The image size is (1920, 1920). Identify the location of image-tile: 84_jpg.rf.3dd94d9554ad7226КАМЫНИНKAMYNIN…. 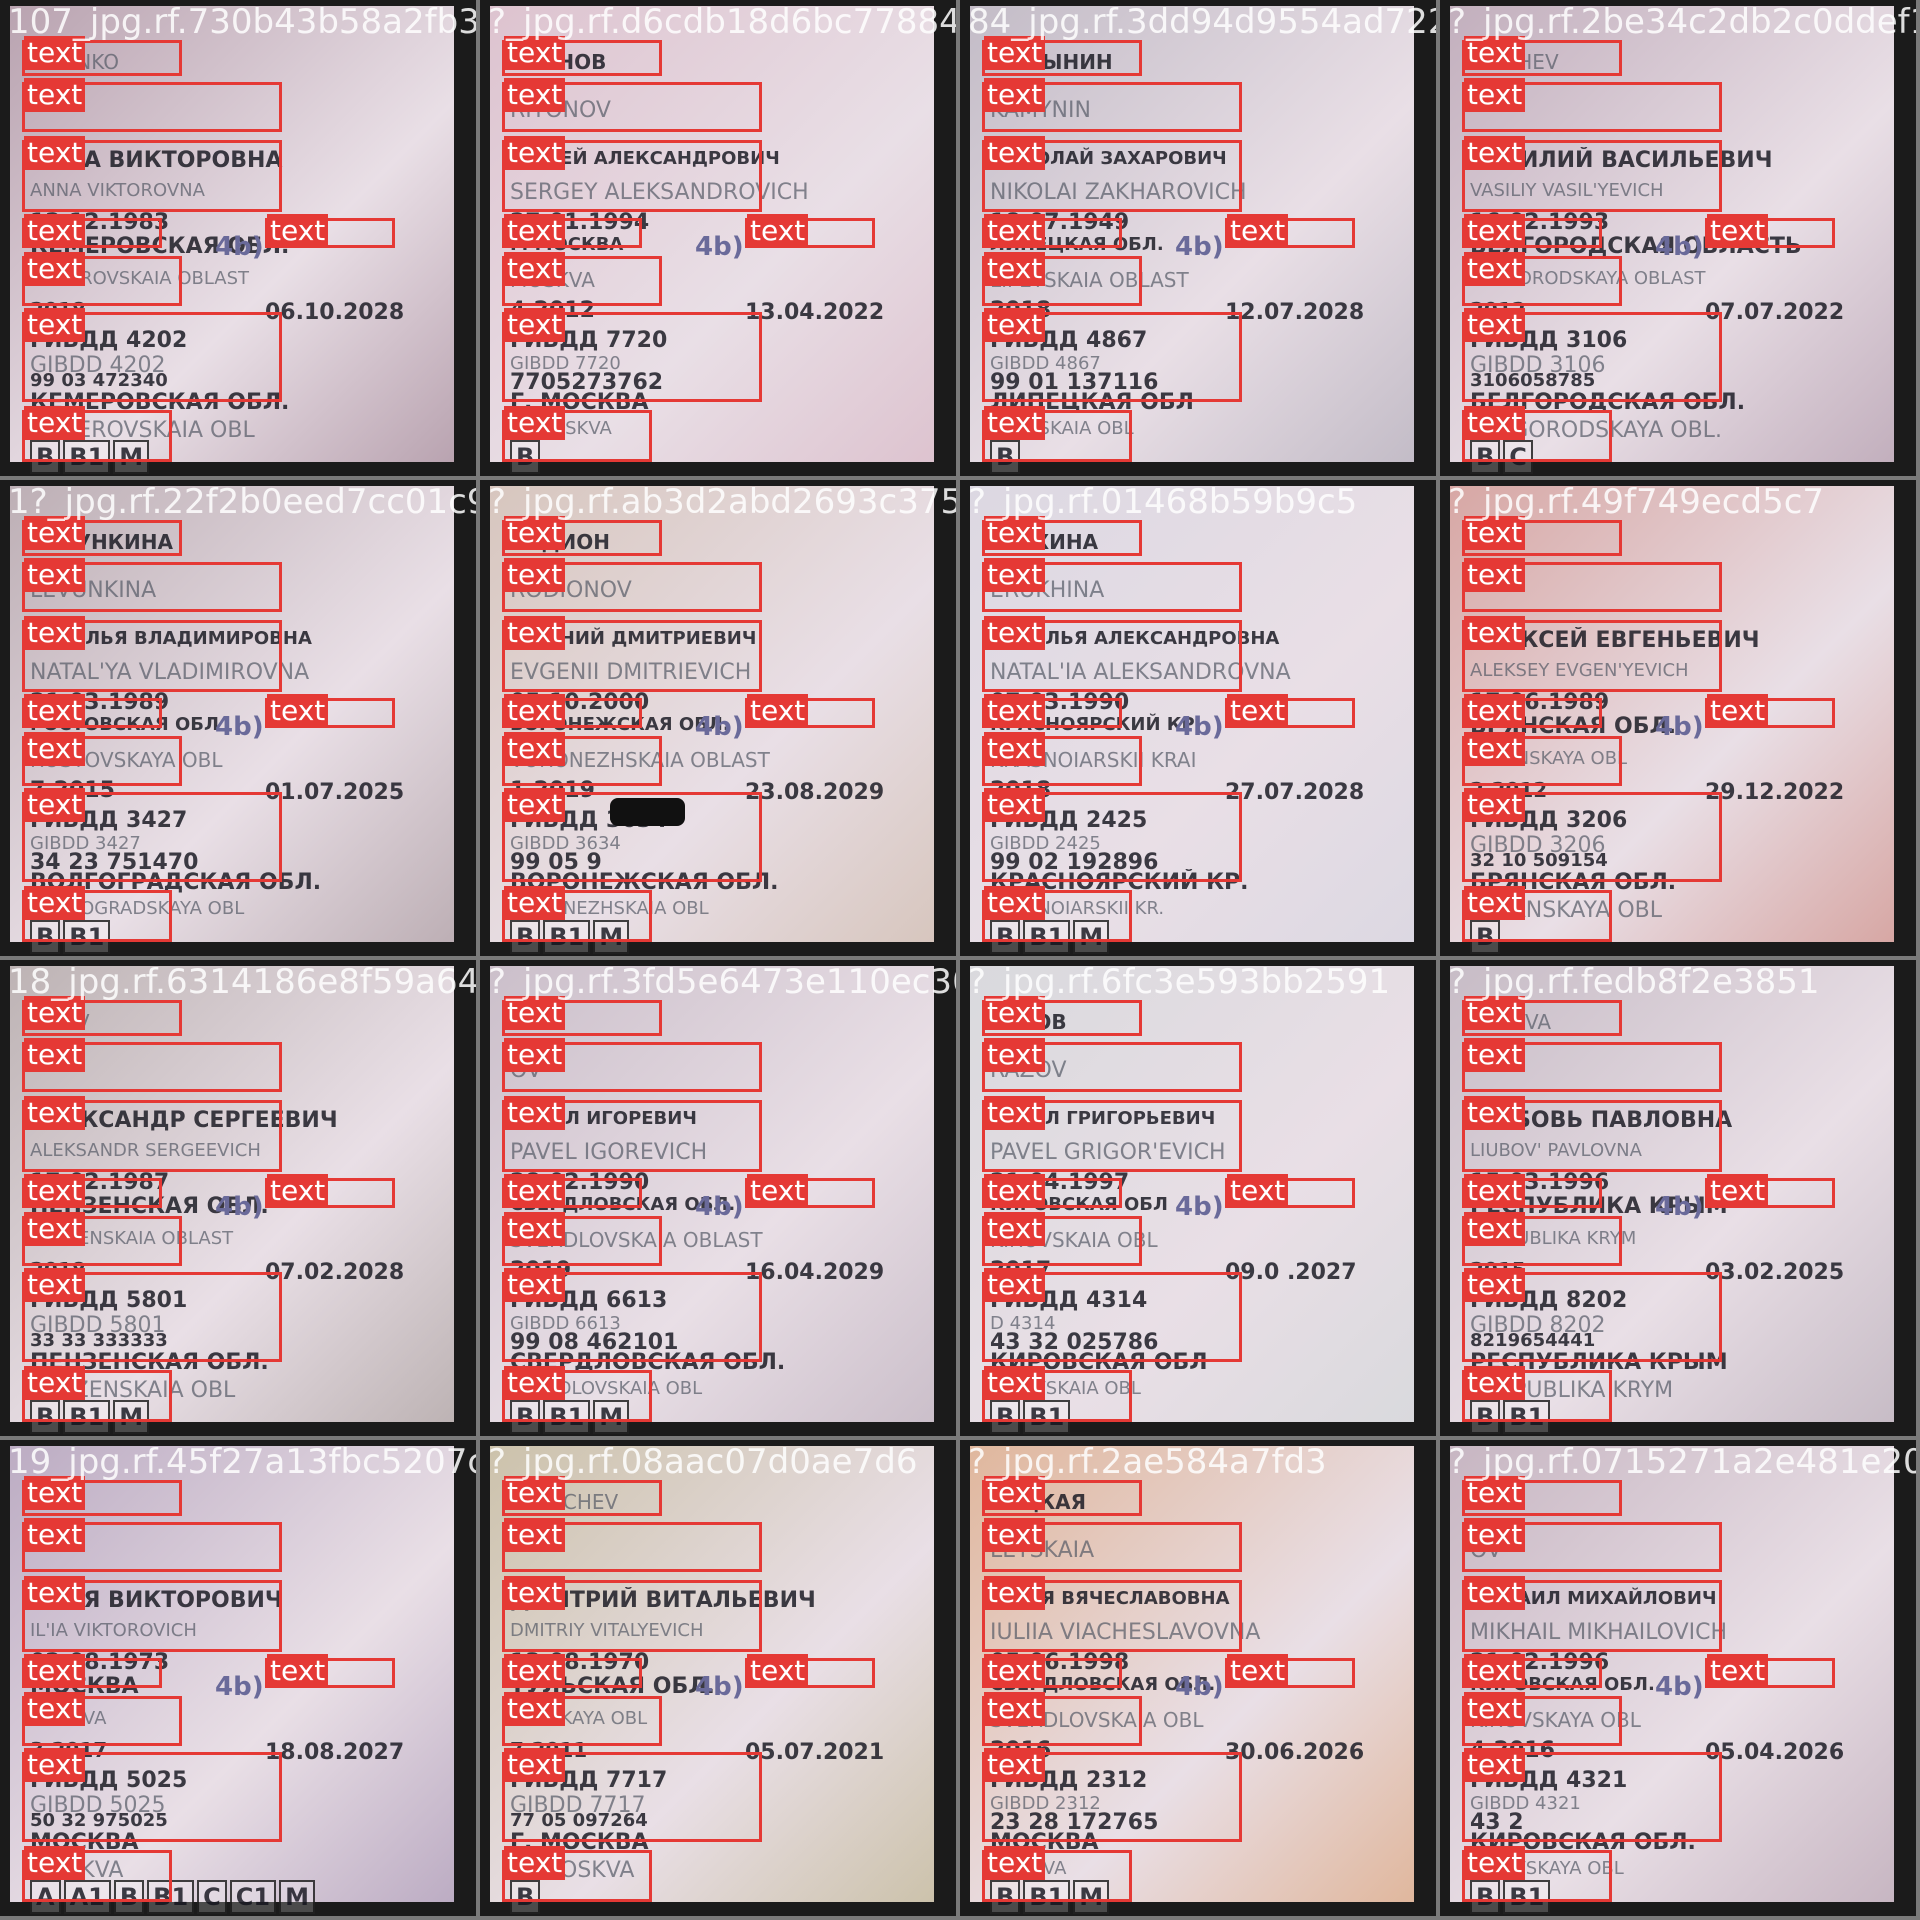
(1198, 238).